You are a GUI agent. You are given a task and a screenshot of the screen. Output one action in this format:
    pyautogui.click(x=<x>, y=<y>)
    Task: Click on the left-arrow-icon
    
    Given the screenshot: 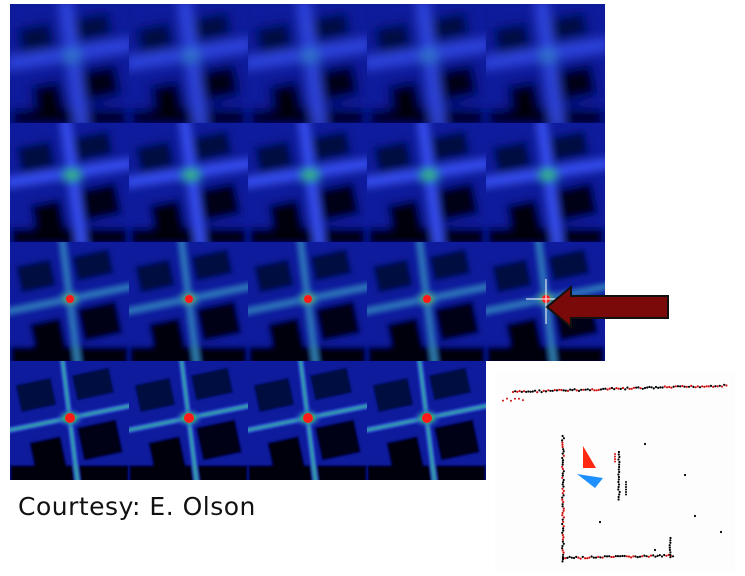 What is the action you would take?
    pyautogui.click(x=607, y=307)
    